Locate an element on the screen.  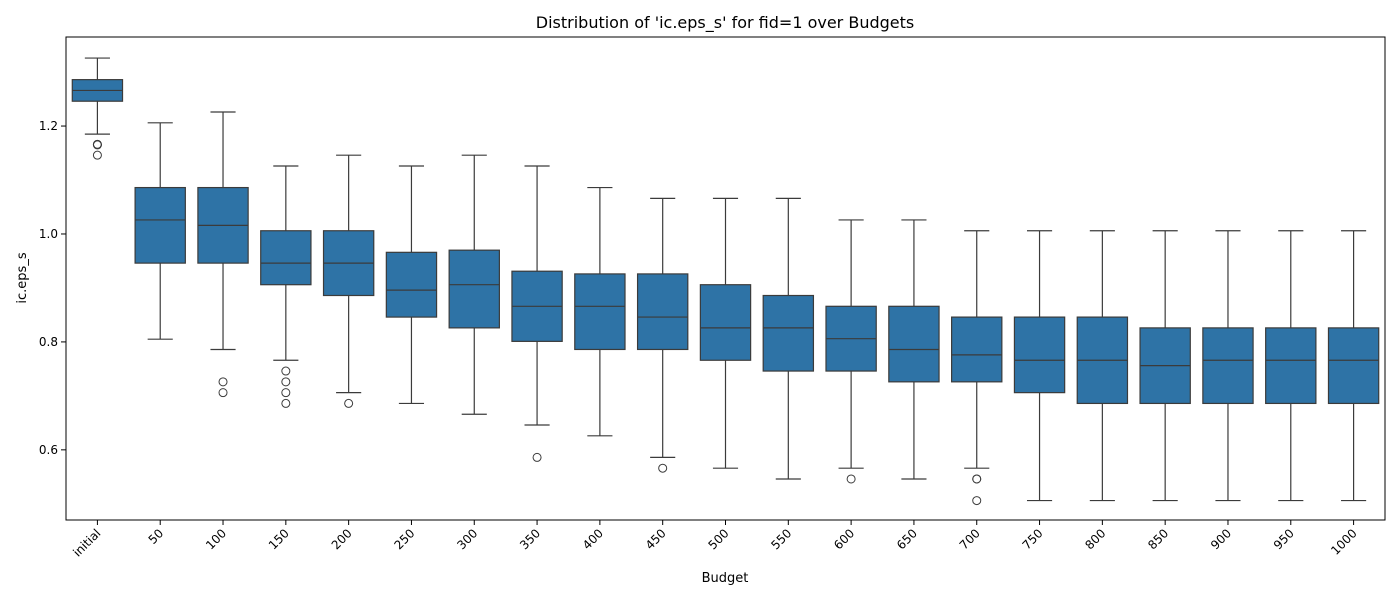
y-axis-label: ic.eps_s is located at coordinates (22, 277).